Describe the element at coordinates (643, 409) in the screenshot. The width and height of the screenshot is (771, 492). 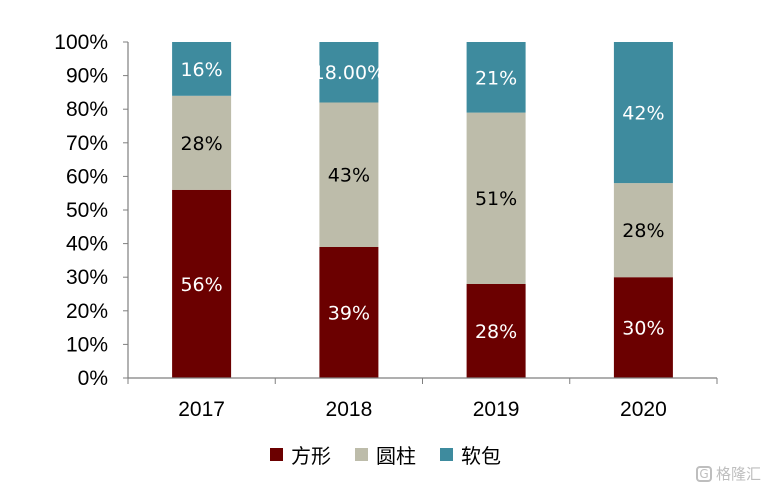
I see `x-tick-label: 2020` at that location.